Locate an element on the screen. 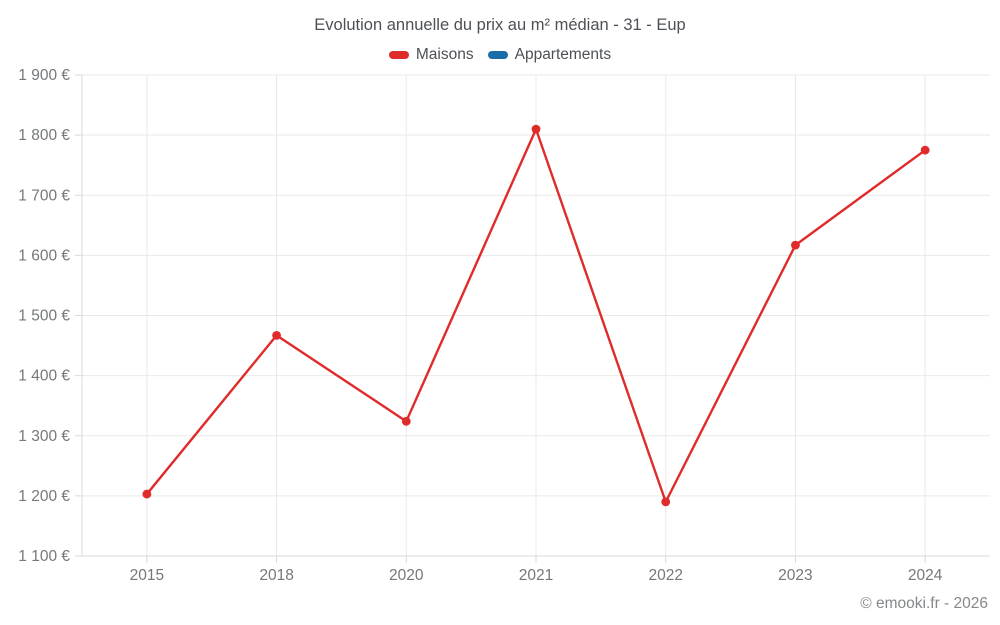 This screenshot has width=1000, height=625. legend-item-appartements: Appartements is located at coordinates (549, 55).